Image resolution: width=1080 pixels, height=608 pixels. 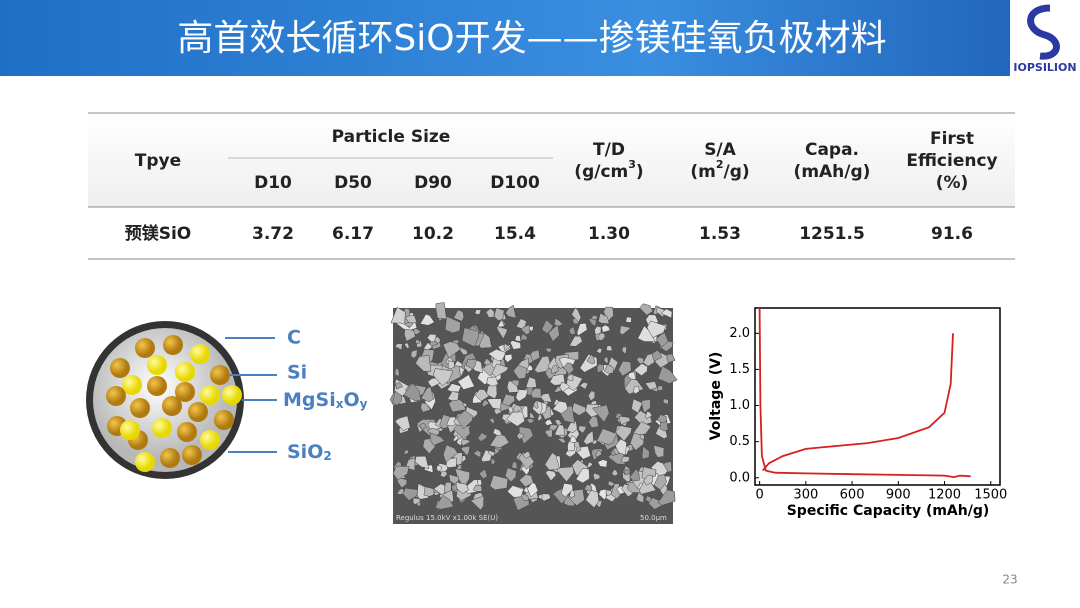 What do you see at coordinates (952, 183) in the screenshot?
I see `header-cell: (%)` at bounding box center [952, 183].